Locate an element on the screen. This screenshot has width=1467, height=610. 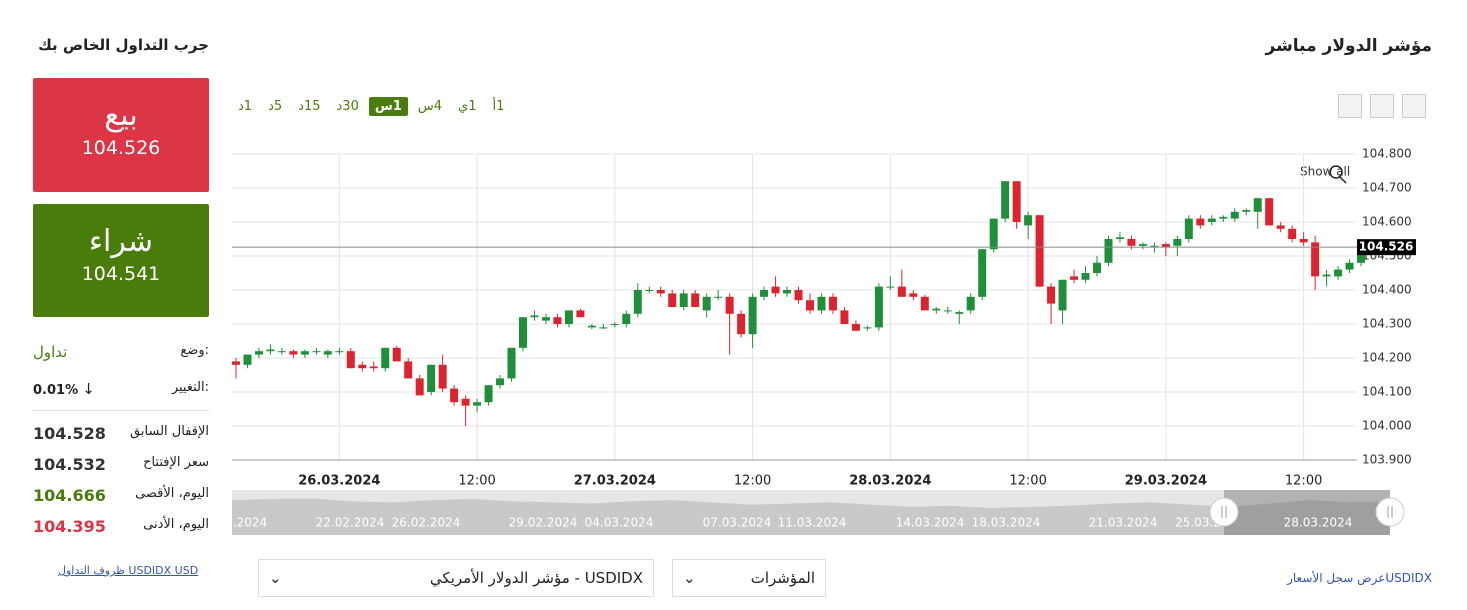
stat-row: 104.528 الإقفال السابق is located at coordinates (121, 433).